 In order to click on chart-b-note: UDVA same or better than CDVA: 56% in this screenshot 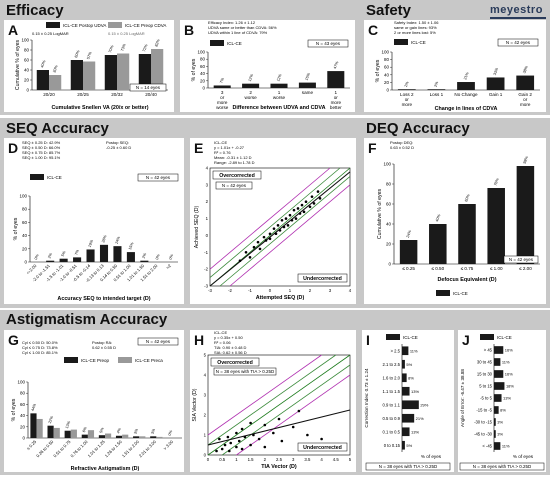, I will do `click(242, 27)`.